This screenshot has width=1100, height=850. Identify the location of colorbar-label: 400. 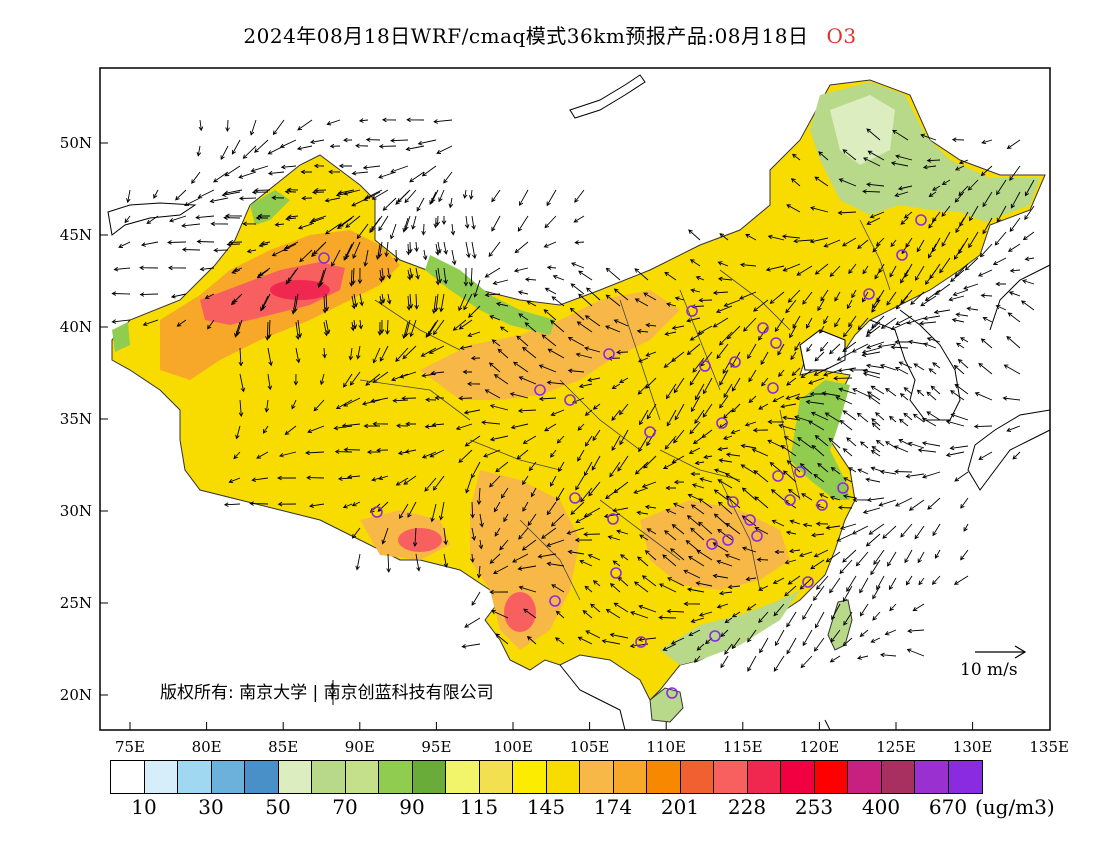
(881, 807).